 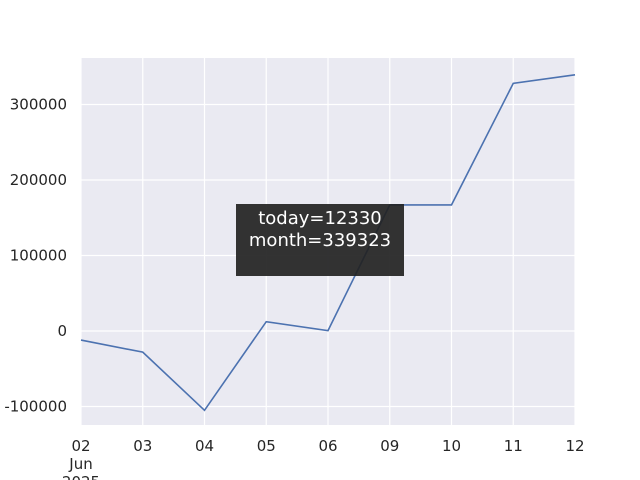 I want to click on x-tick-label: 05, so click(x=266, y=446).